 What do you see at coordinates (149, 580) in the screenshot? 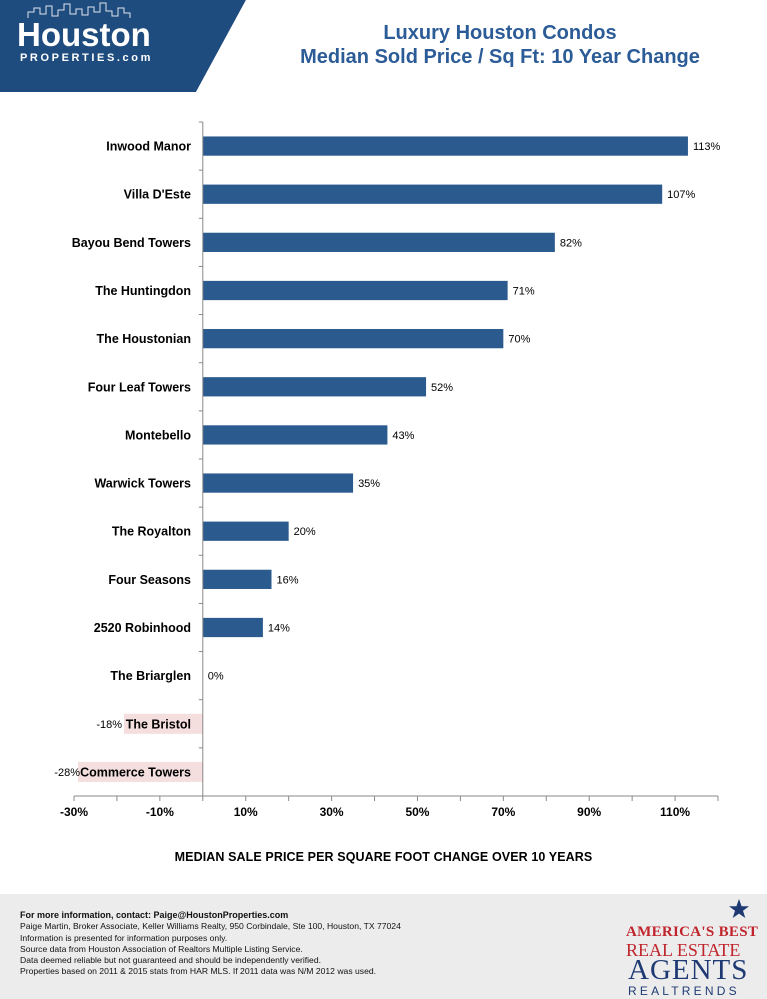
I see `category-label: Four Seasons` at bounding box center [149, 580].